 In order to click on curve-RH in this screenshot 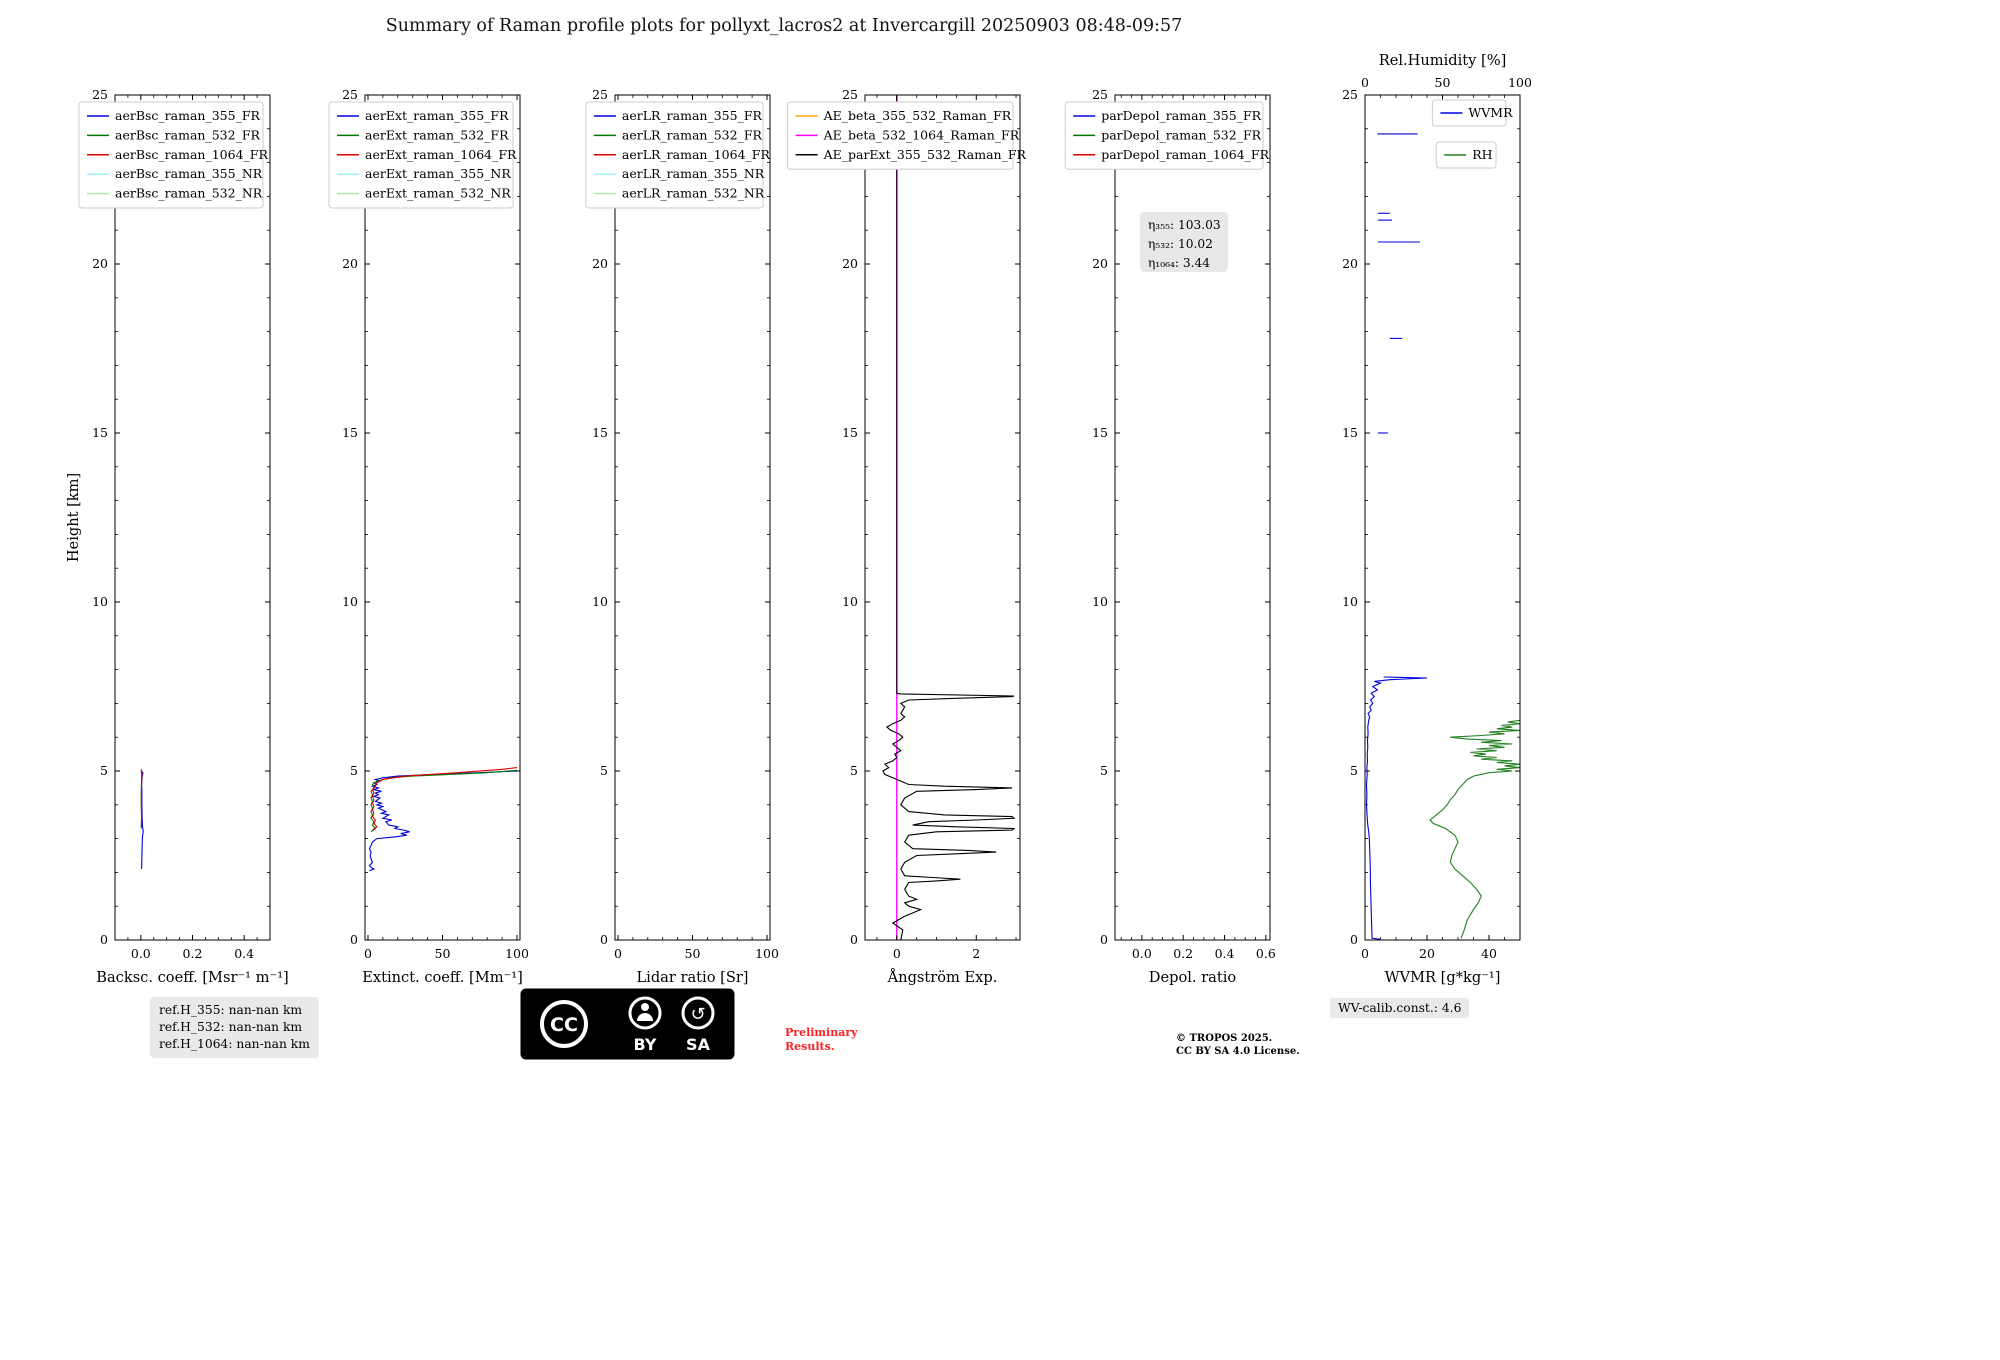, I will do `click(1475, 829)`.